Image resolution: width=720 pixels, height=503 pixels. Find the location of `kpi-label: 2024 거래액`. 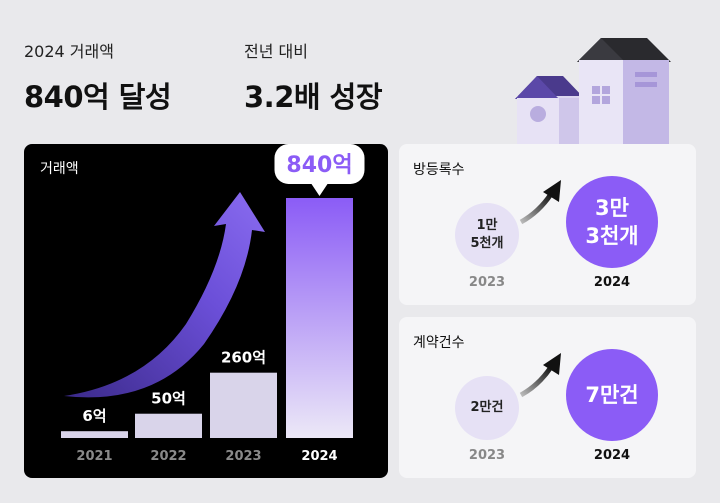

kpi-label: 2024 거래액 is located at coordinates (69, 51).